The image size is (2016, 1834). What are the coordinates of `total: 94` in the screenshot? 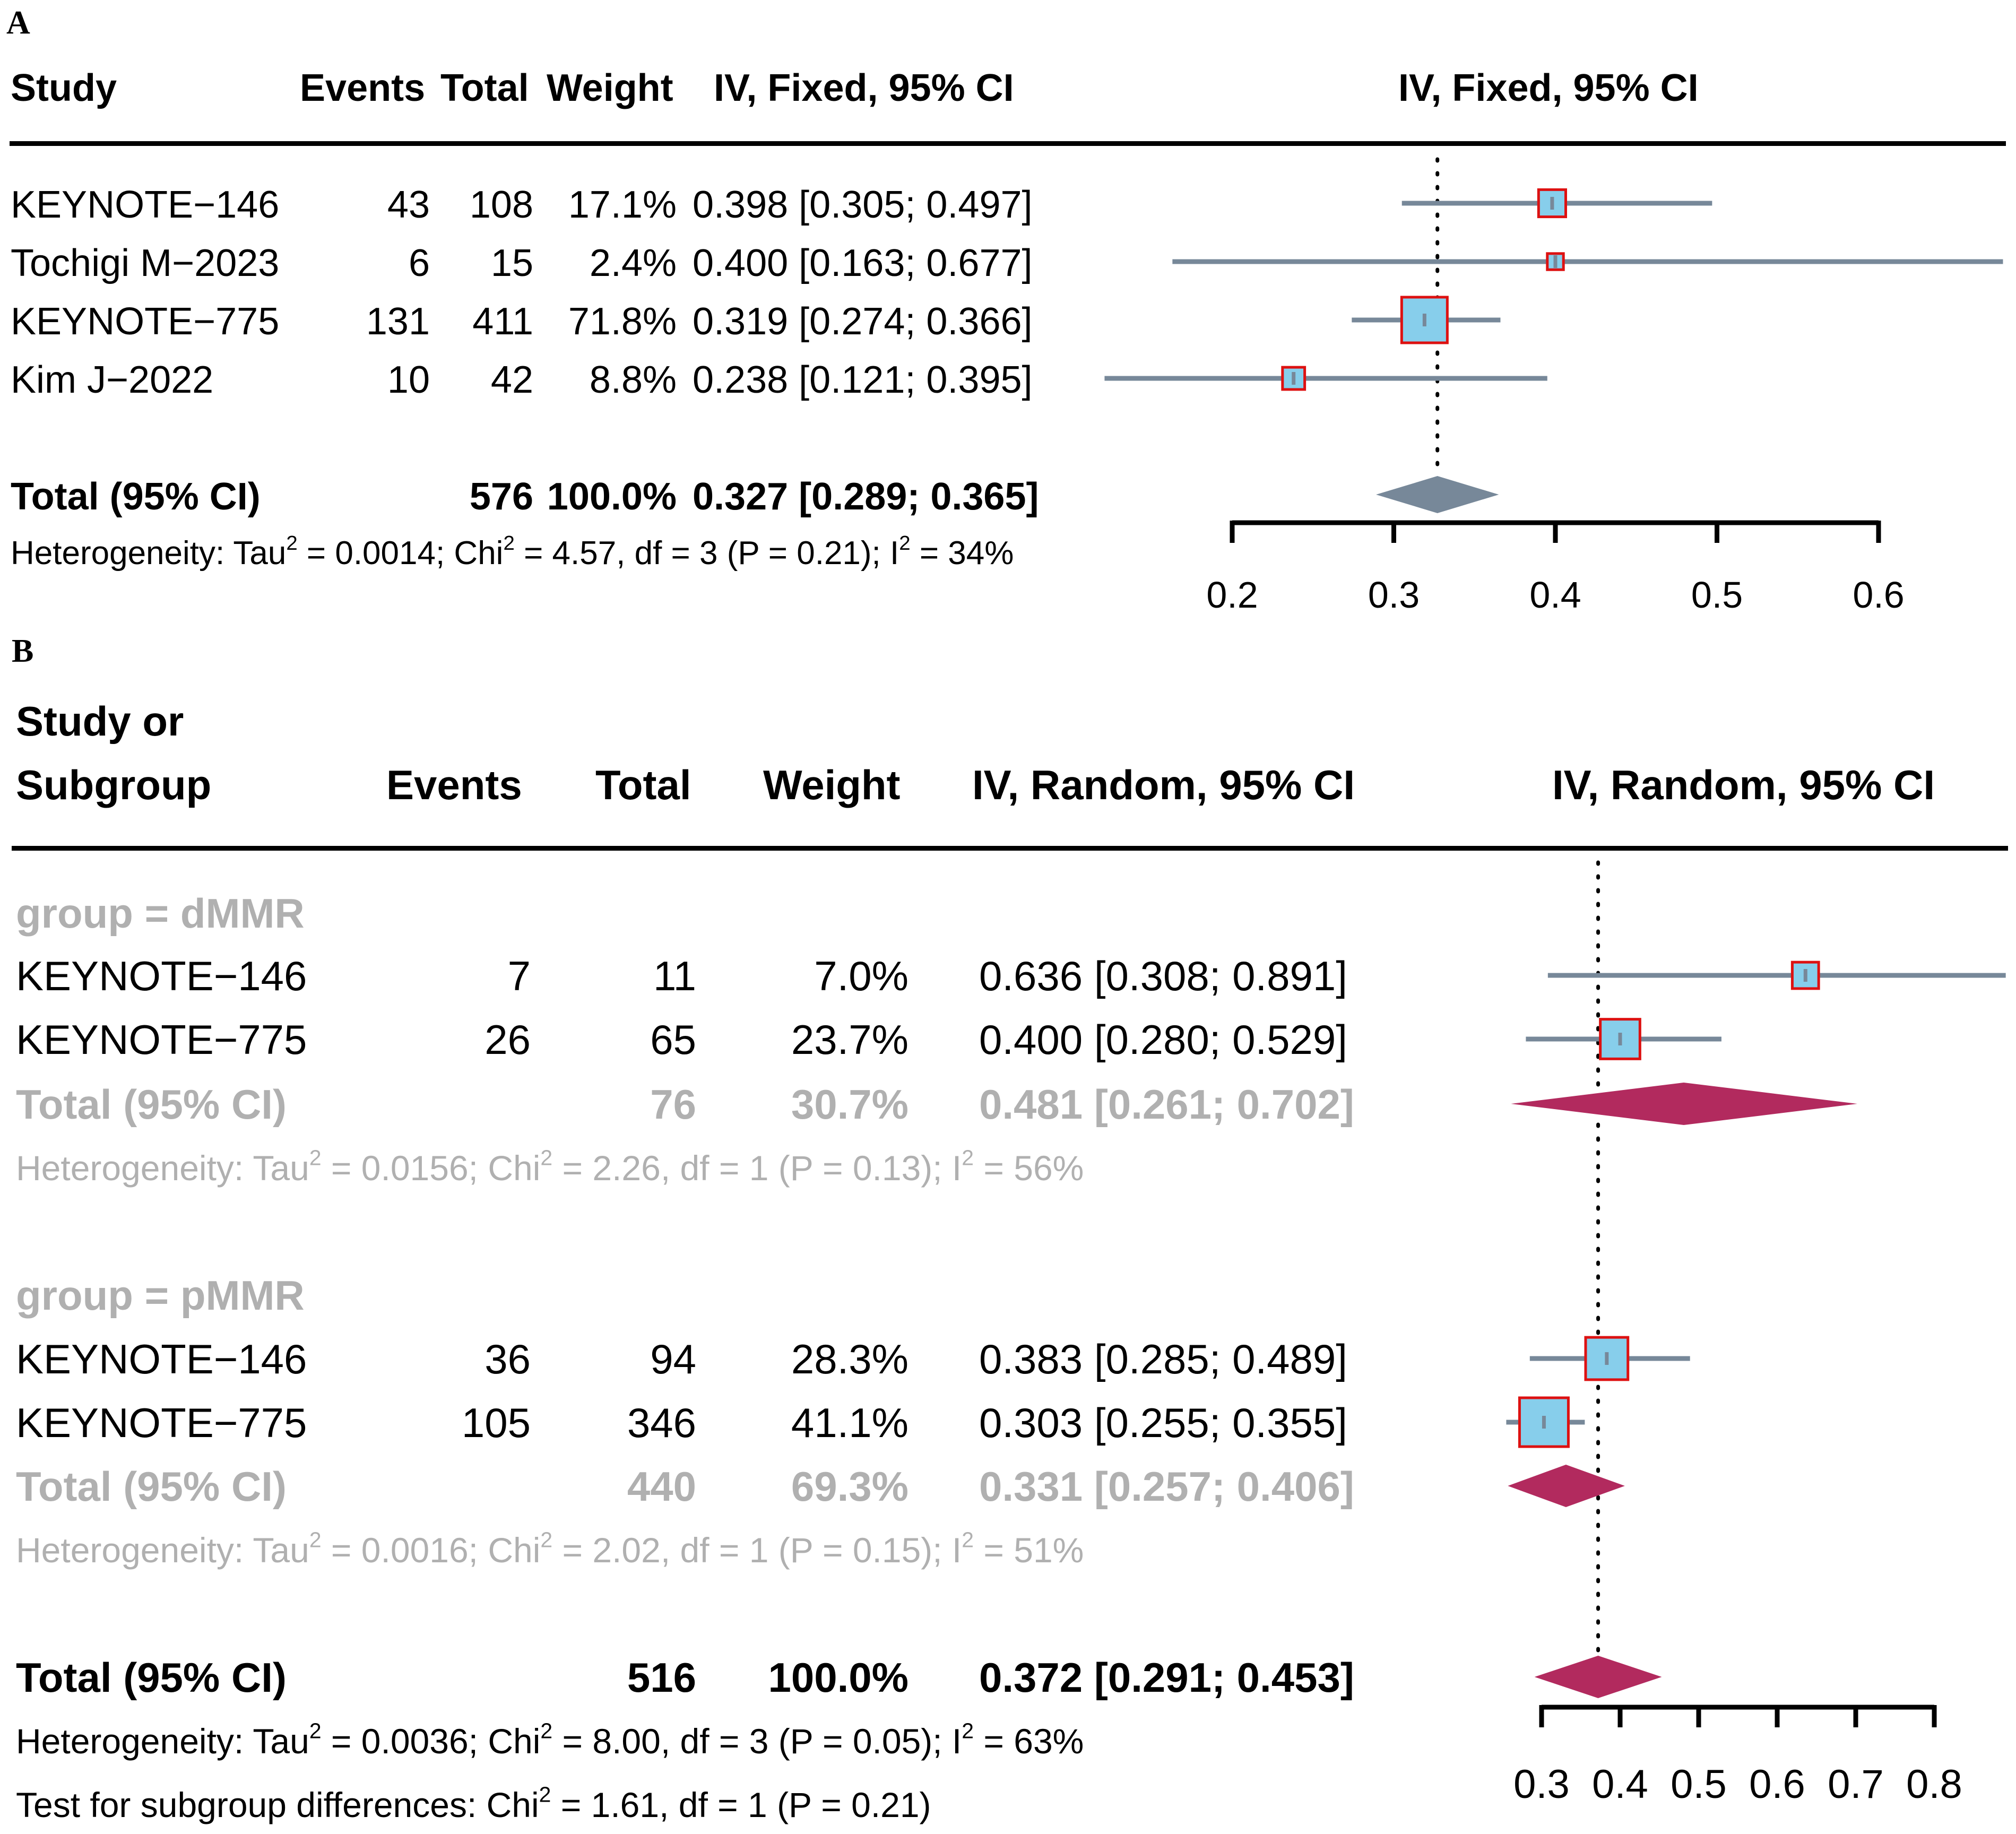 It's located at (673, 1359).